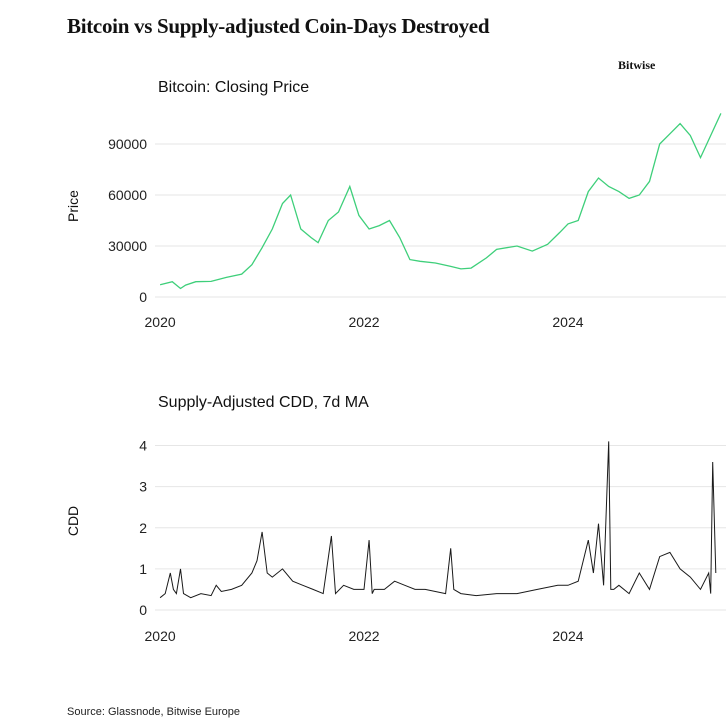  I want to click on cdd-y-axis-label: CDD, so click(73, 521).